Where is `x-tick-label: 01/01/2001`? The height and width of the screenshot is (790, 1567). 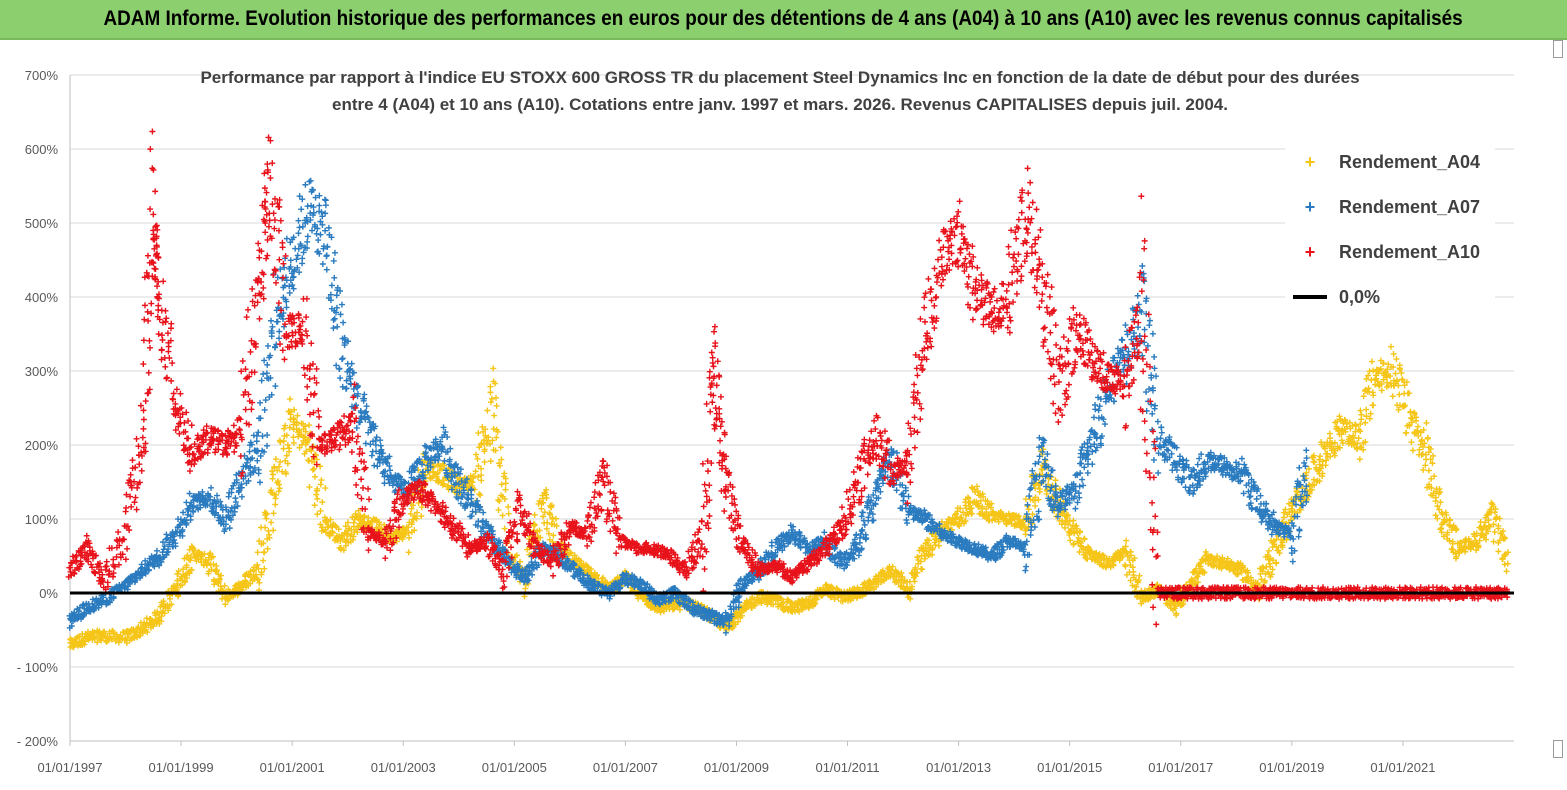 x-tick-label: 01/01/2001 is located at coordinates (292, 767).